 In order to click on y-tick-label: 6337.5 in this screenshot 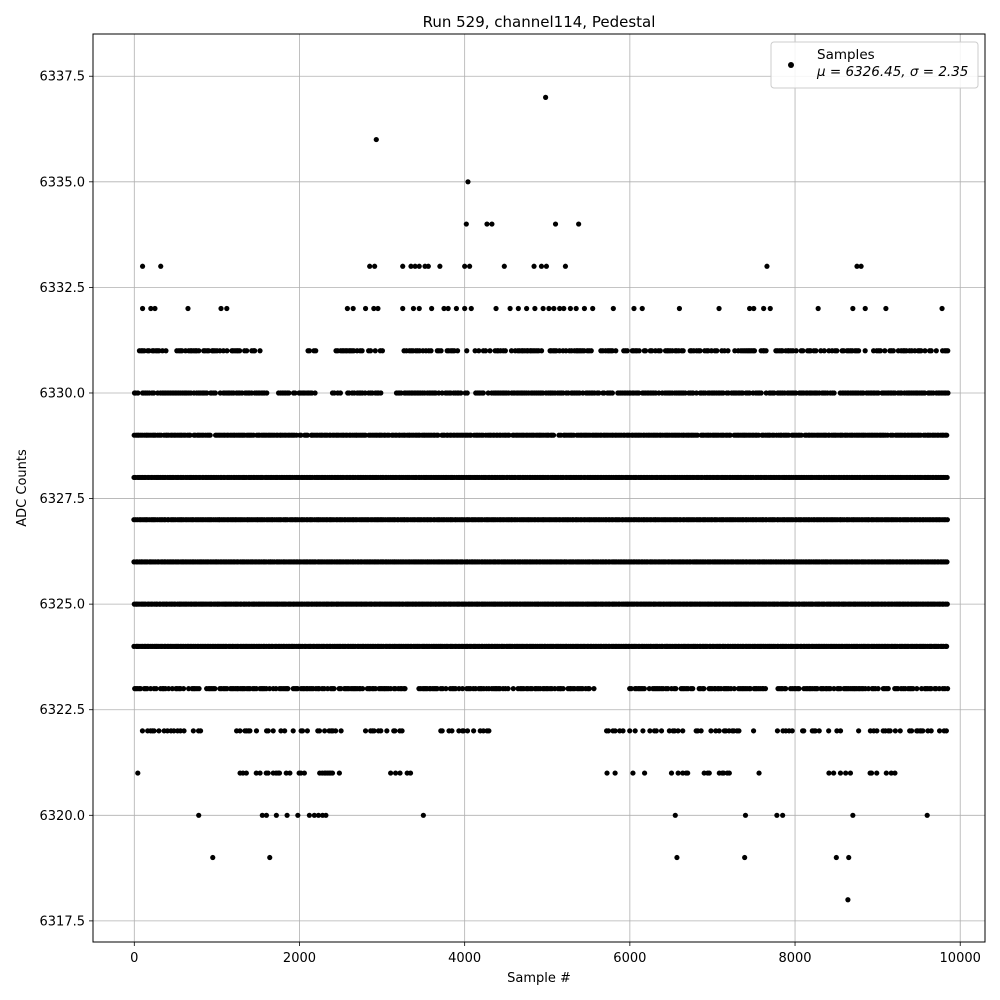, I will do `click(63, 77)`.